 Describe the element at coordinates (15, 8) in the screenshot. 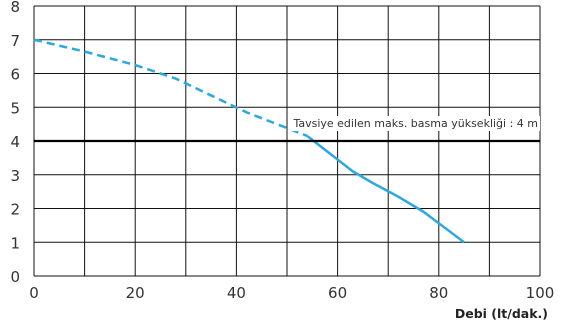

I see `y-tick-label: 8` at that location.